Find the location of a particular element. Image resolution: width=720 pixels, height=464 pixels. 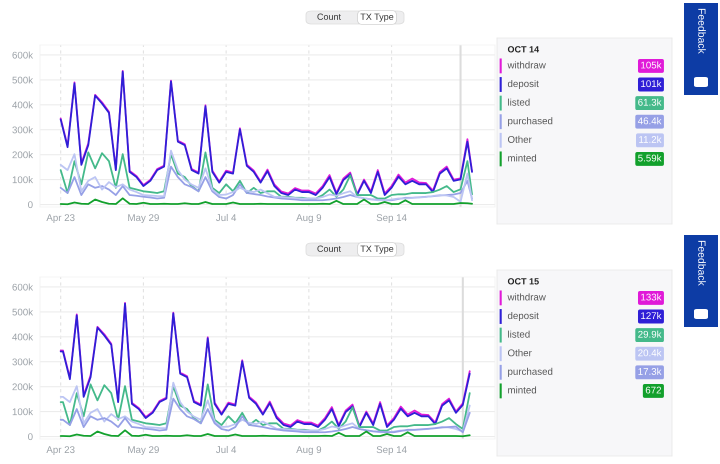

text: 127k is located at coordinates (651, 316).